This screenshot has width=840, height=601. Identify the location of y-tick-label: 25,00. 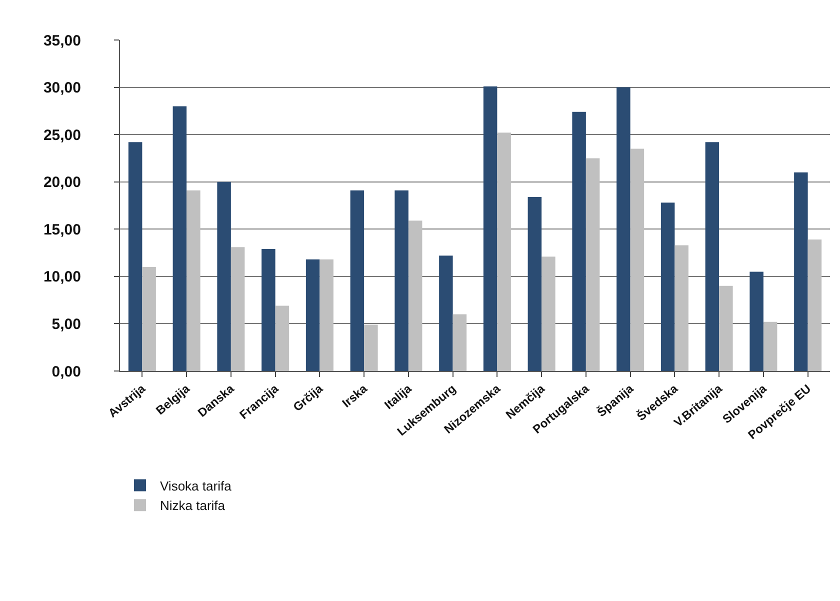
(62, 135).